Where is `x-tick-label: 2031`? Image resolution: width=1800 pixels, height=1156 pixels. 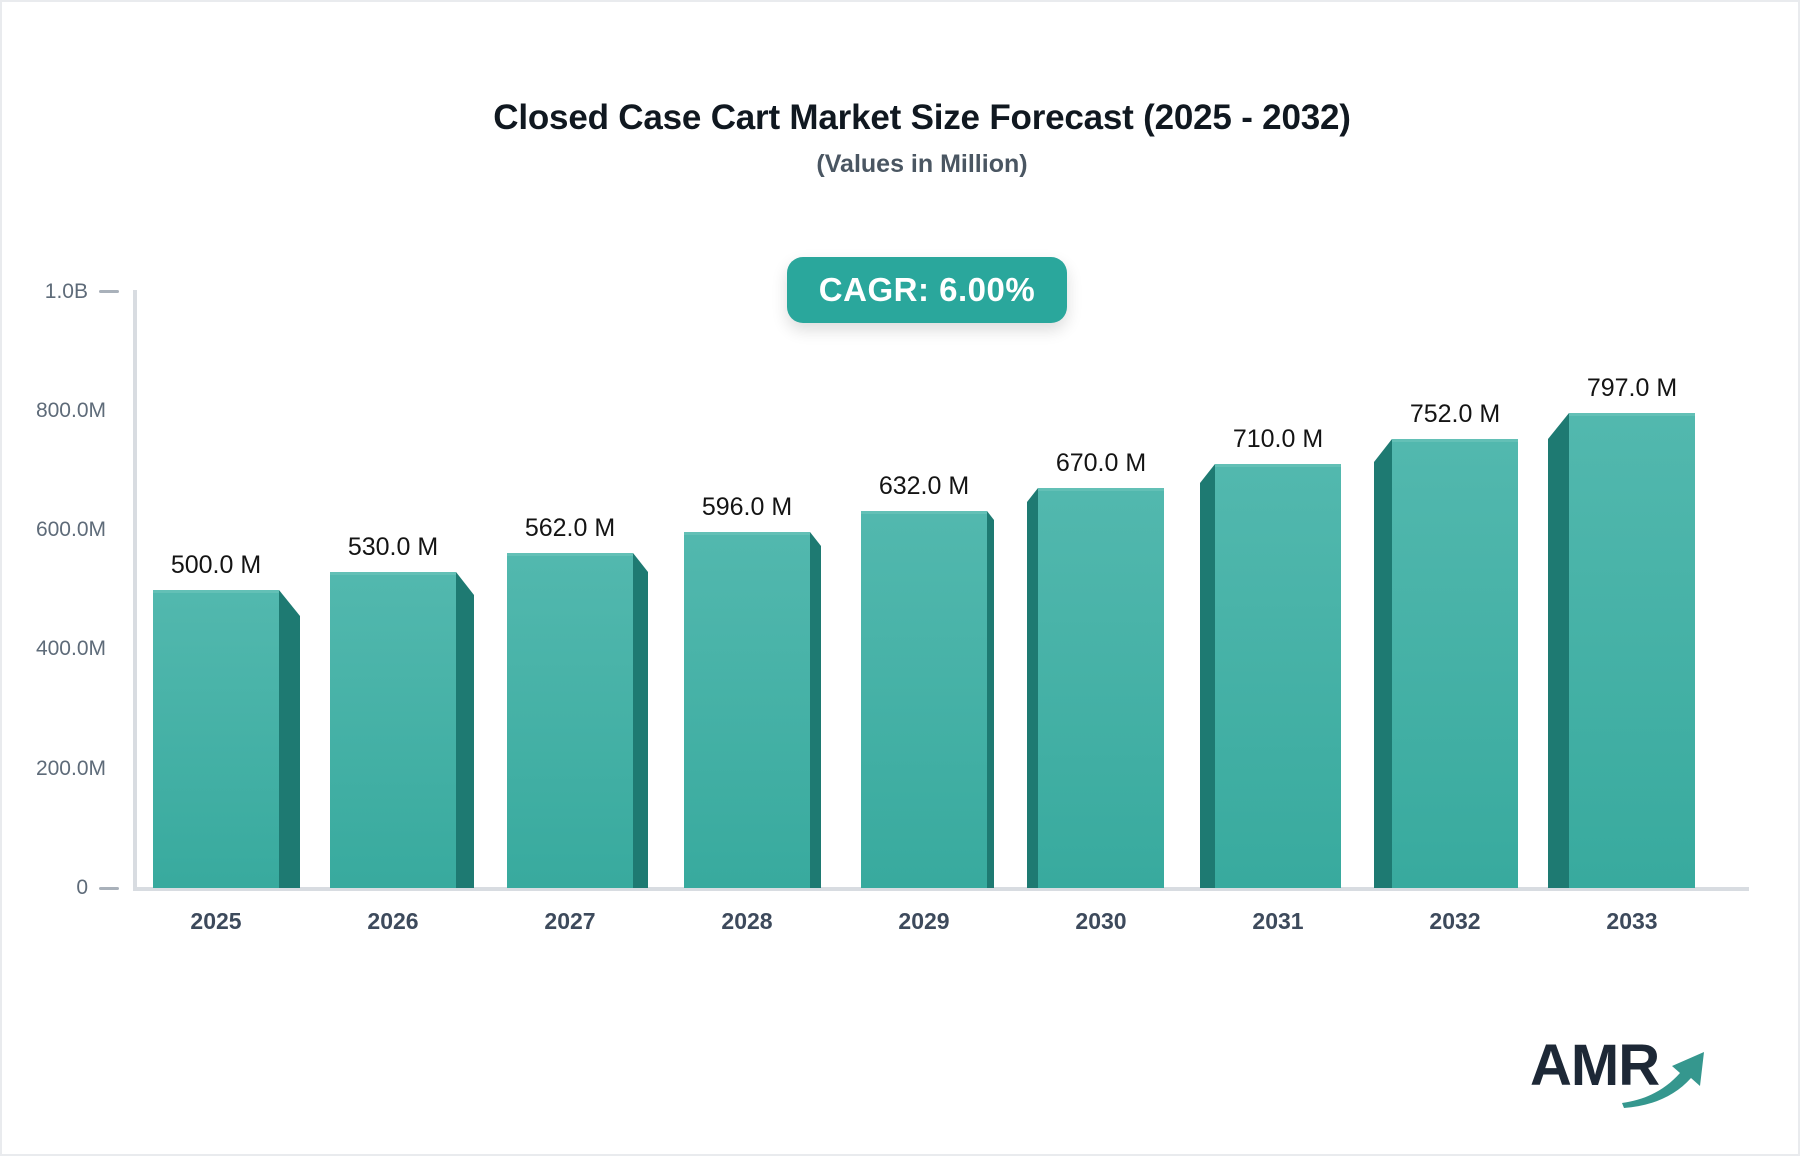
x-tick-label: 2031 is located at coordinates (1278, 921).